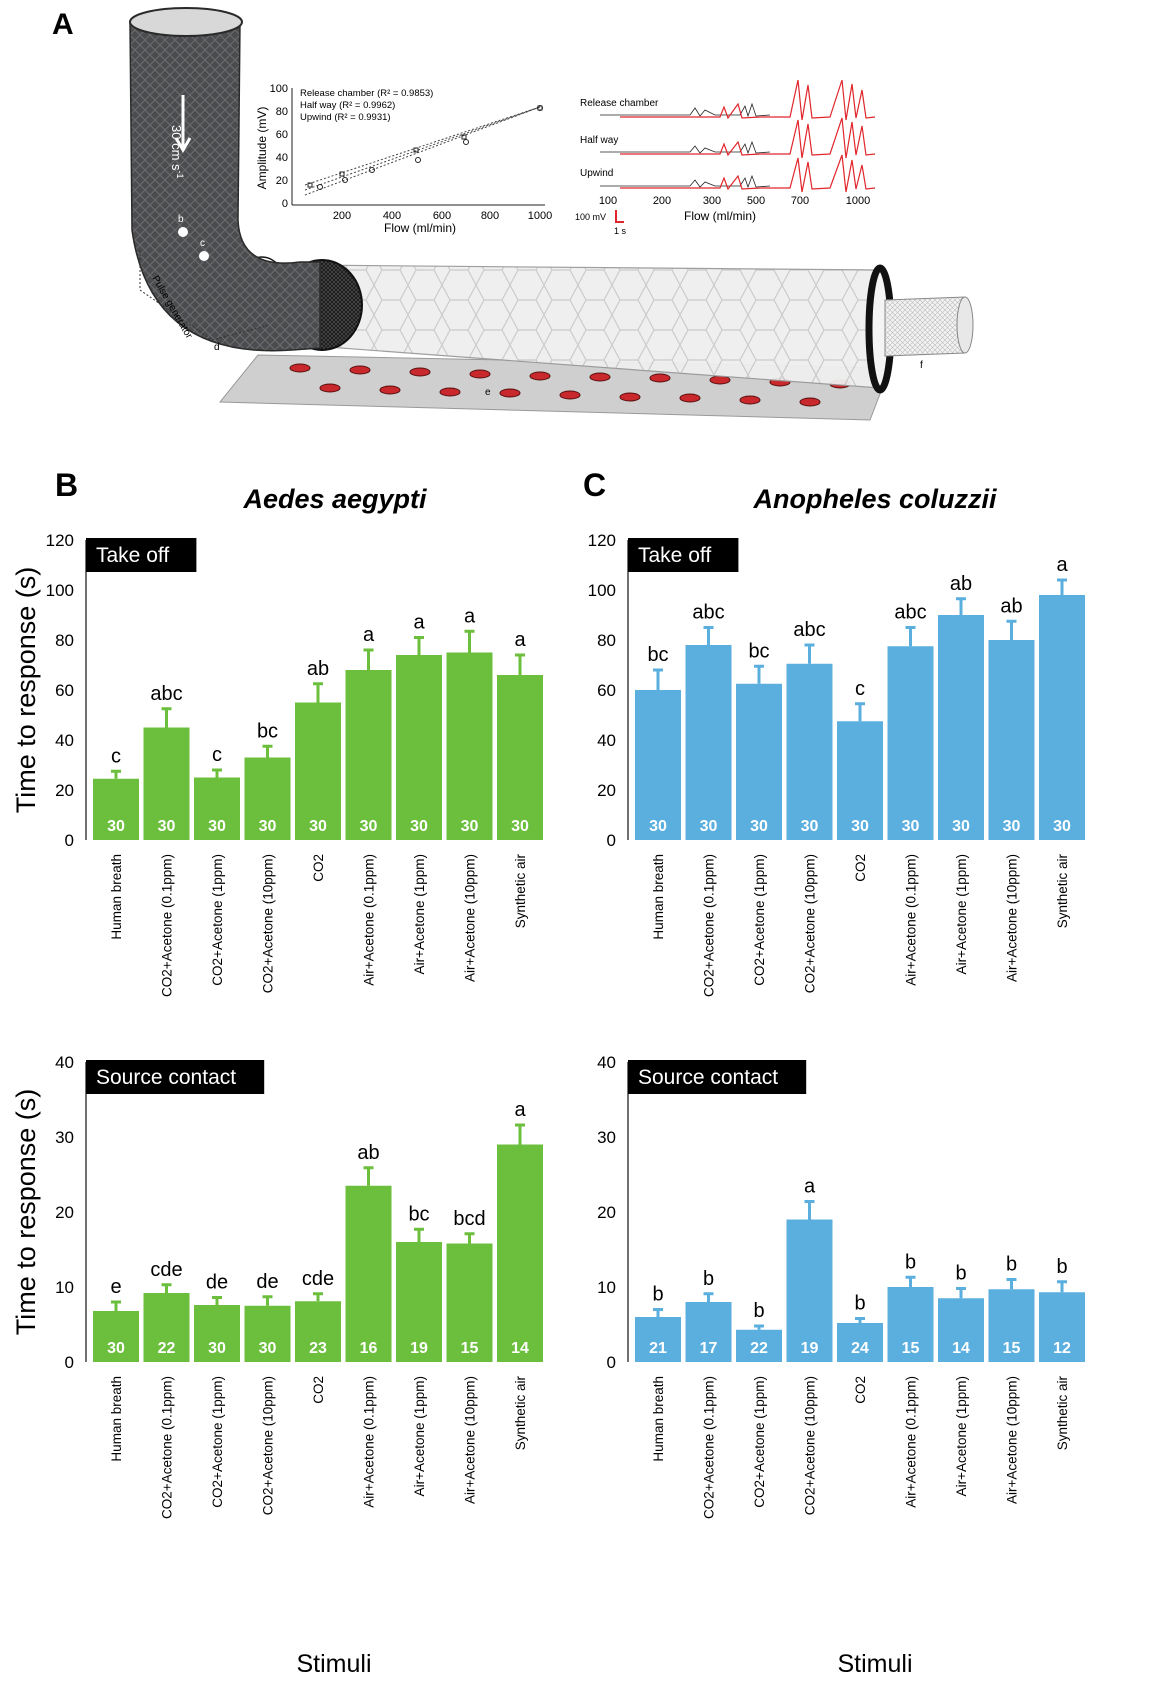  What do you see at coordinates (611, 1362) in the screenshot?
I see `y-tick-label: 0` at bounding box center [611, 1362].